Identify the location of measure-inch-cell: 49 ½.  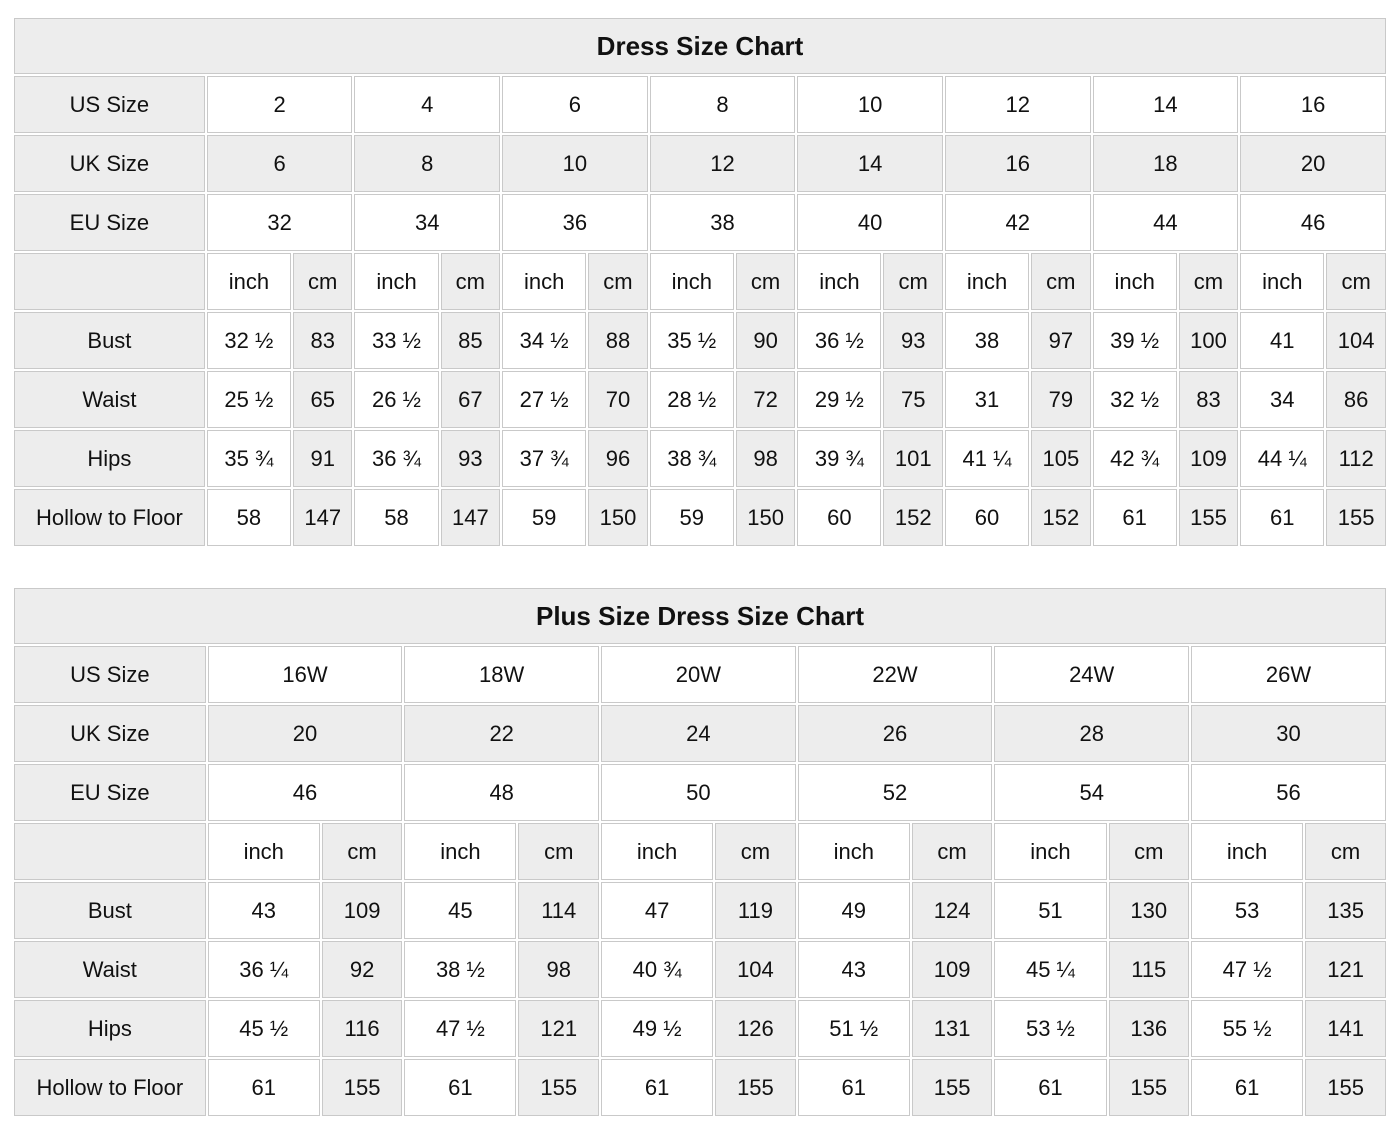
(657, 1028).